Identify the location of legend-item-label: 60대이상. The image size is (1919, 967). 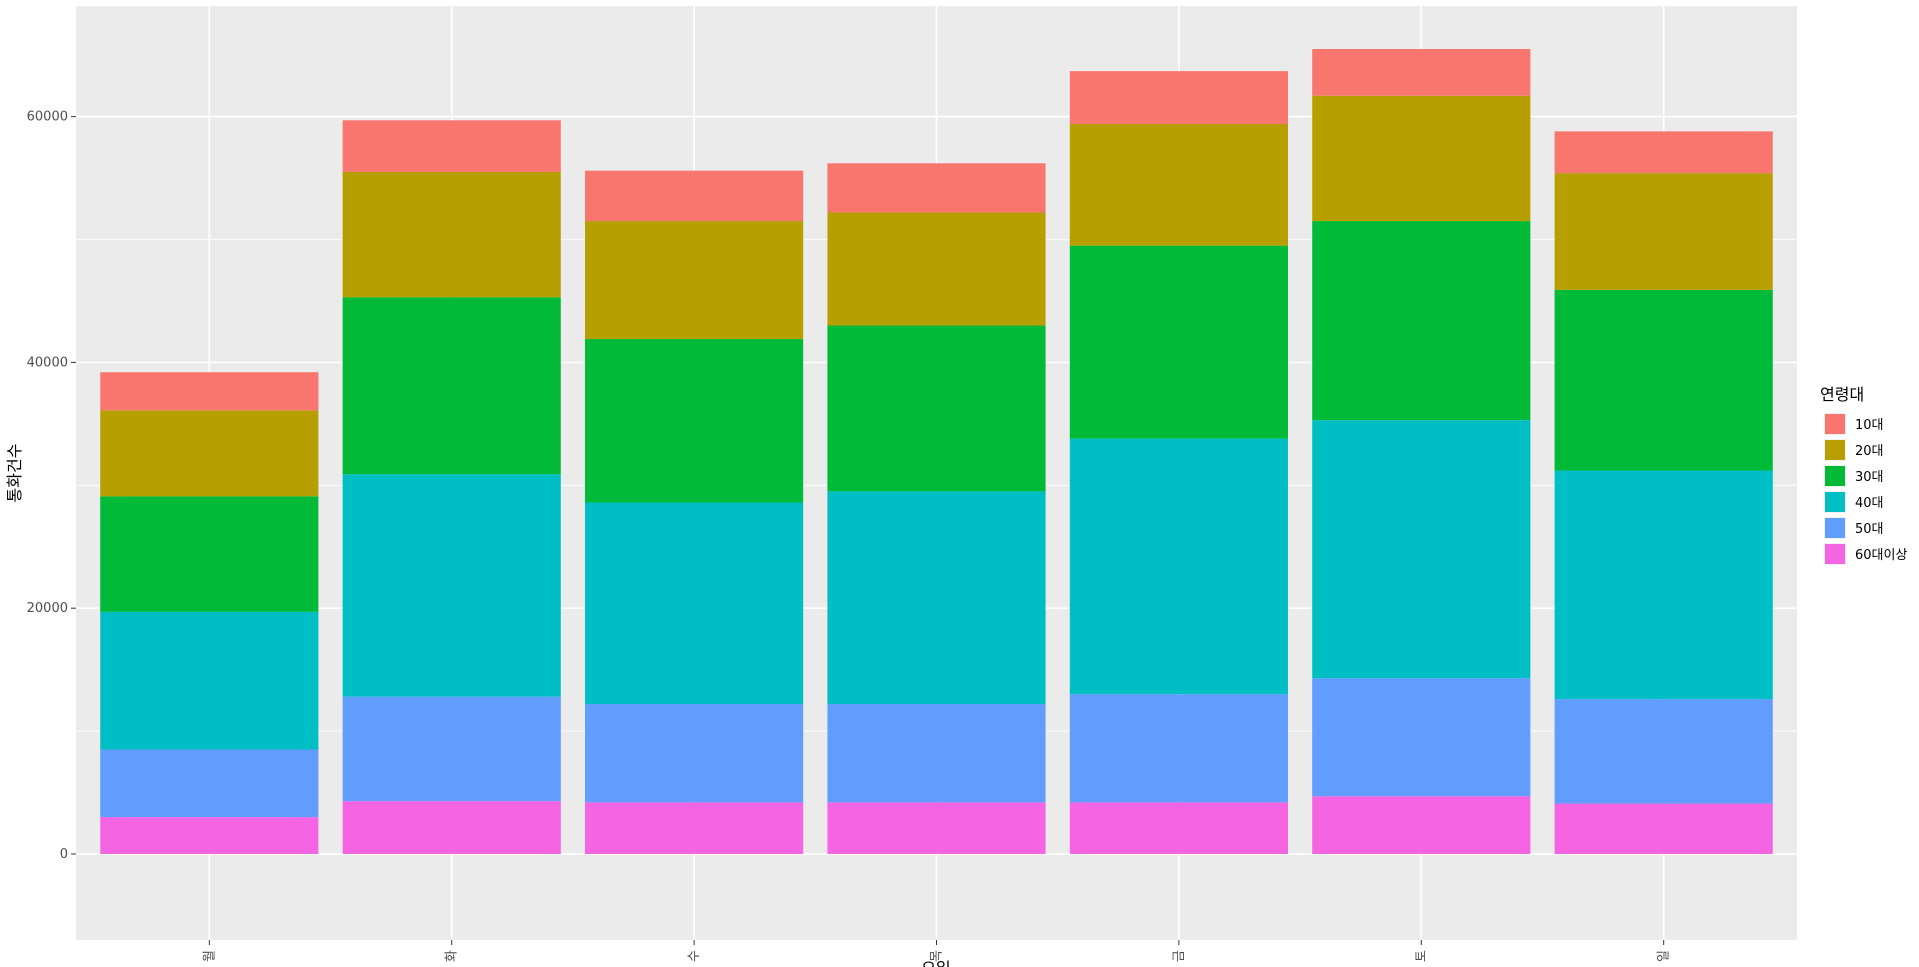
(1881, 555).